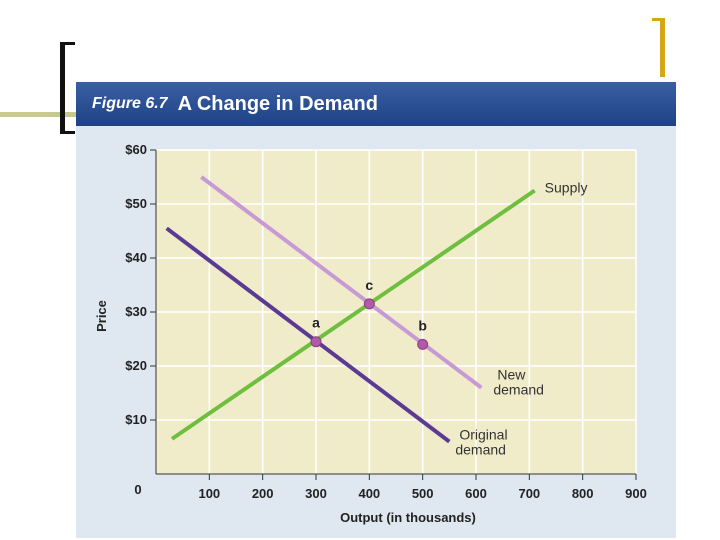  What do you see at coordinates (408, 517) in the screenshot?
I see `x-axis-label: Output (in thousands)` at bounding box center [408, 517].